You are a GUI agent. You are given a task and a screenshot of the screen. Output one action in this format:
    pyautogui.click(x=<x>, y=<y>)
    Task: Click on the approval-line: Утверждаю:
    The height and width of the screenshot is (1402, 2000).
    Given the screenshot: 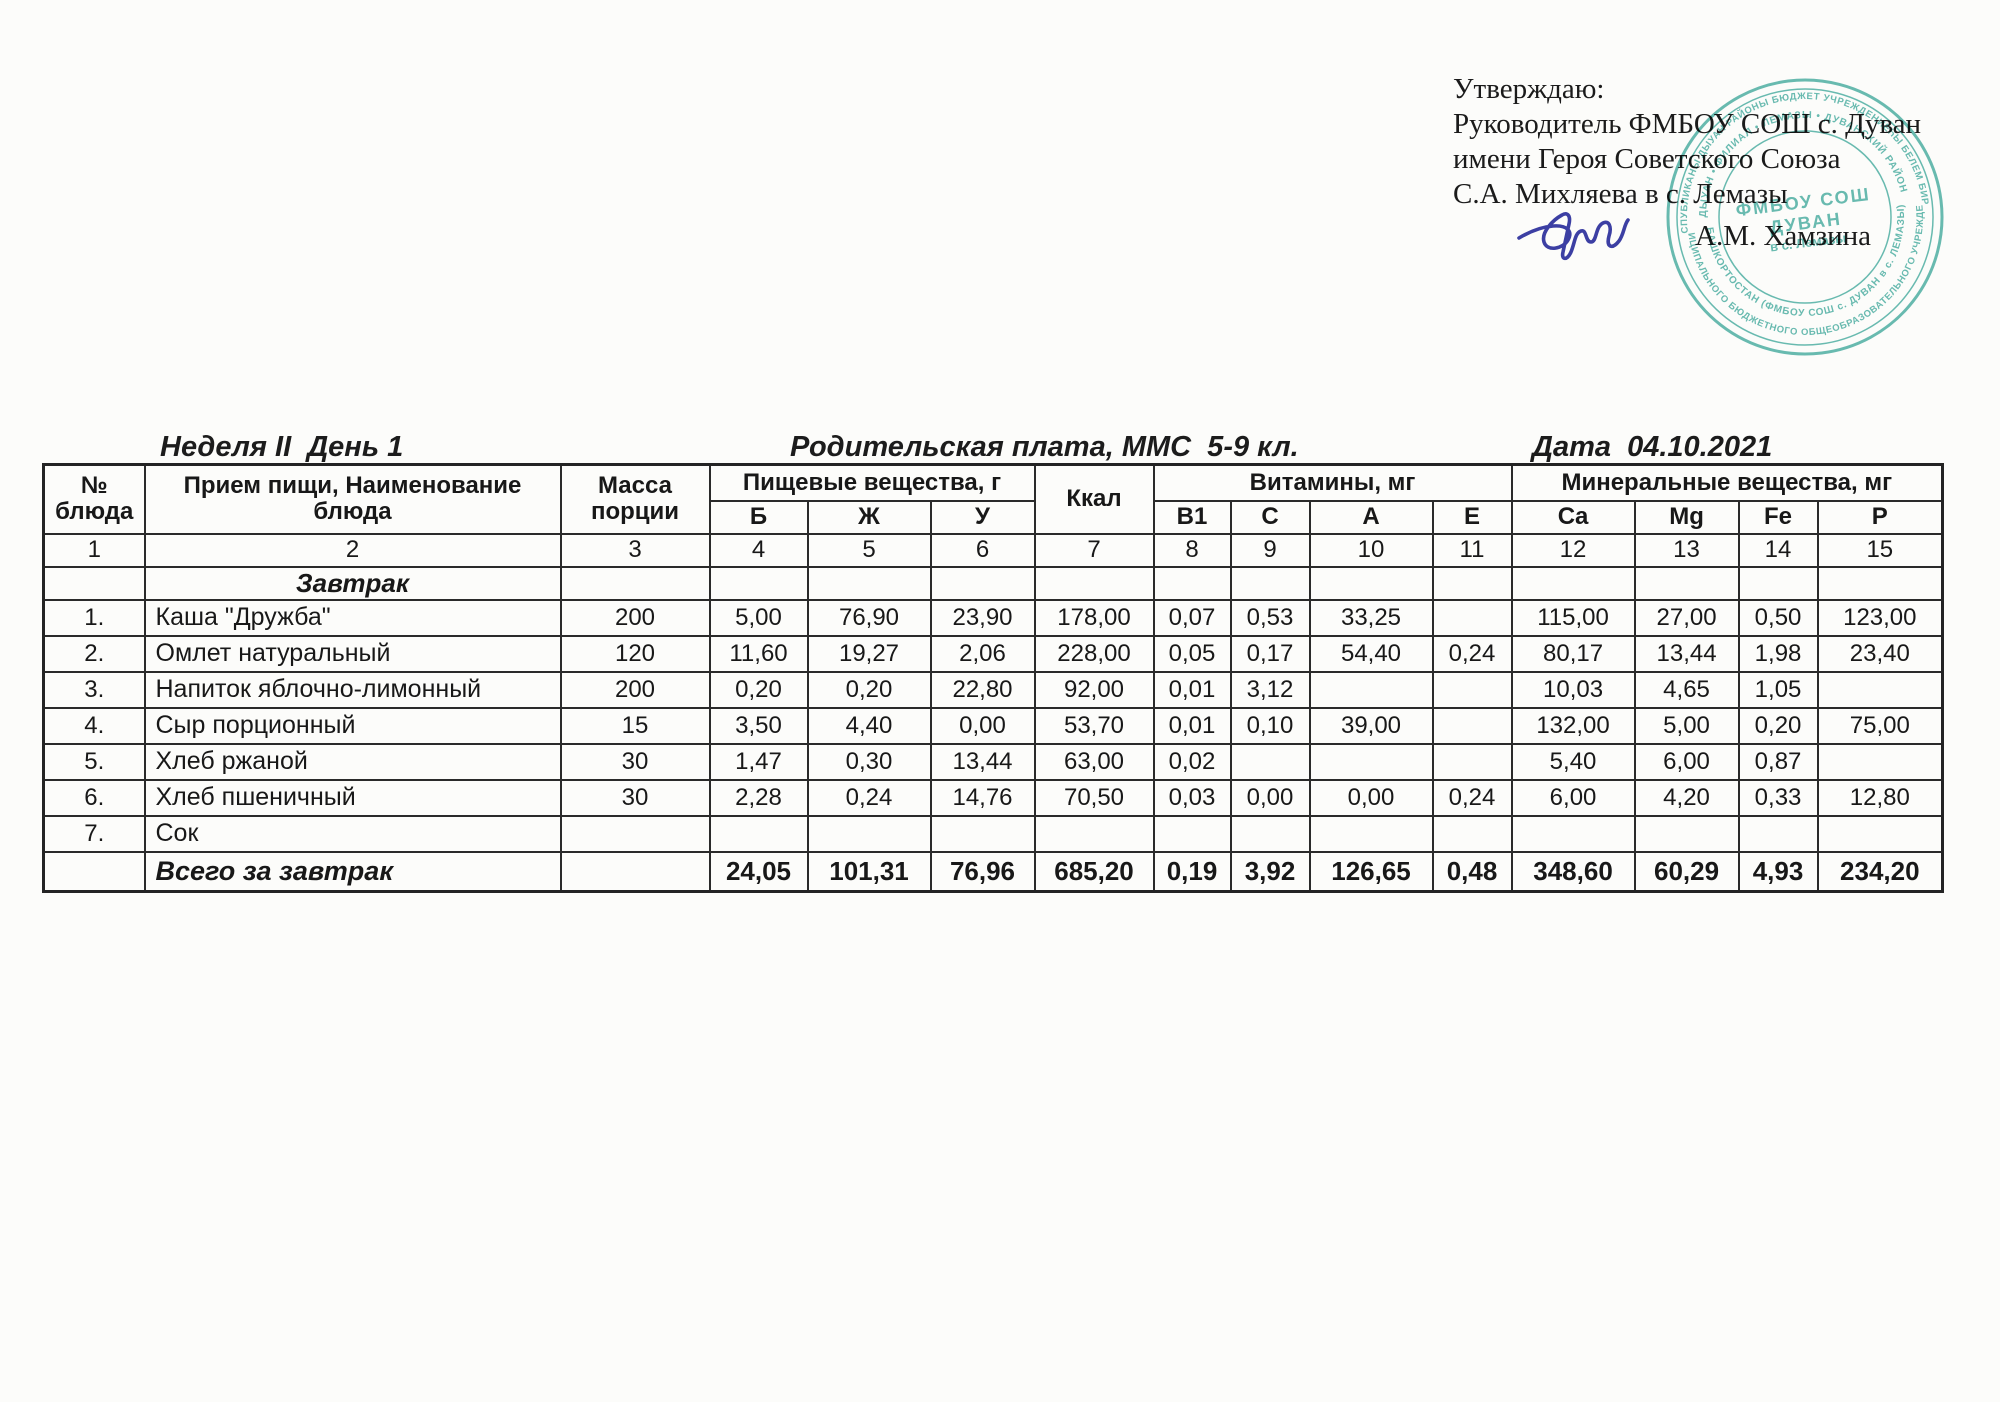 What is the action you would take?
    pyautogui.click(x=1529, y=89)
    